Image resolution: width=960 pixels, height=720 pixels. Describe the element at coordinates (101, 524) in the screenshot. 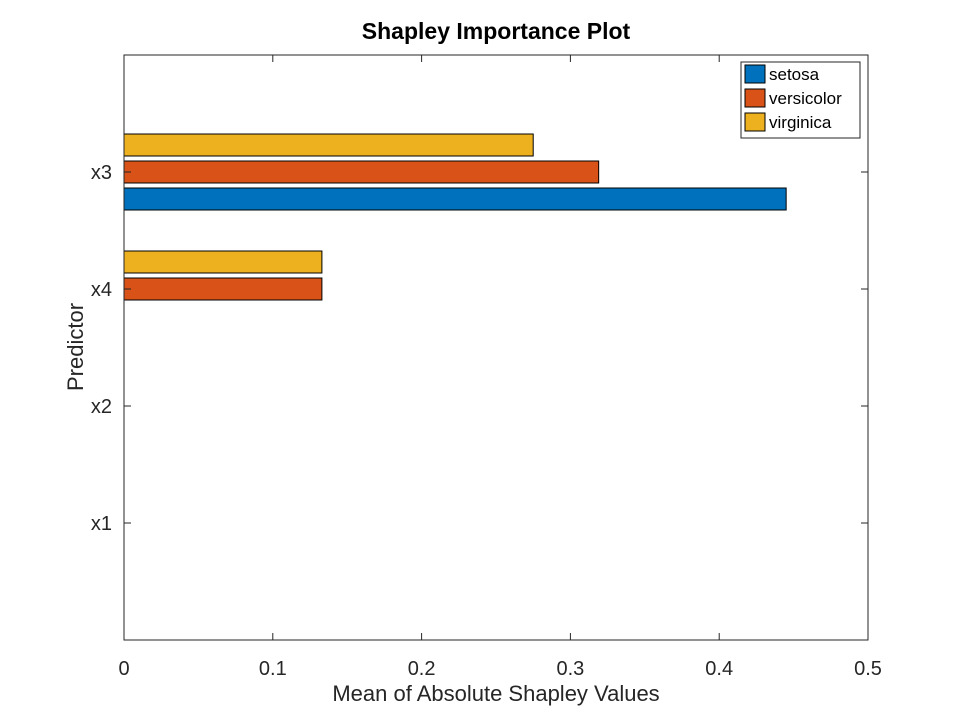

I see `y-tick-label: x1` at that location.